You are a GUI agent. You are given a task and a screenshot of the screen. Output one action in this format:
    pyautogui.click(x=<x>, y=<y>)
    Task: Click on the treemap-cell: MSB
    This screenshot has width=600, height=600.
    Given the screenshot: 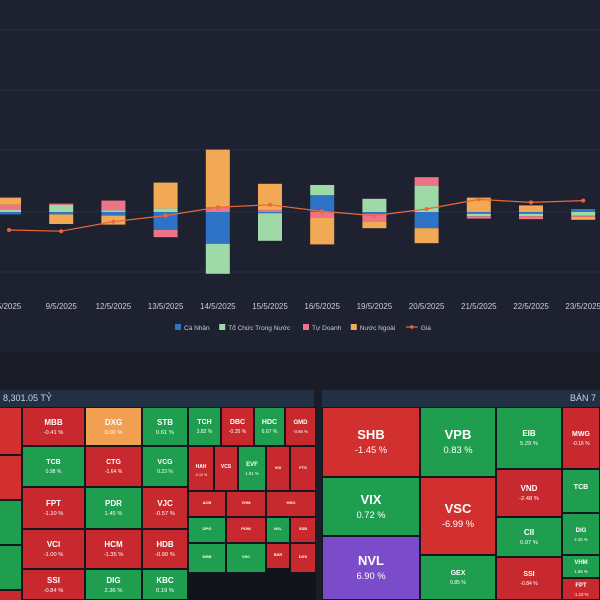 What is the action you would take?
    pyautogui.click(x=207, y=558)
    